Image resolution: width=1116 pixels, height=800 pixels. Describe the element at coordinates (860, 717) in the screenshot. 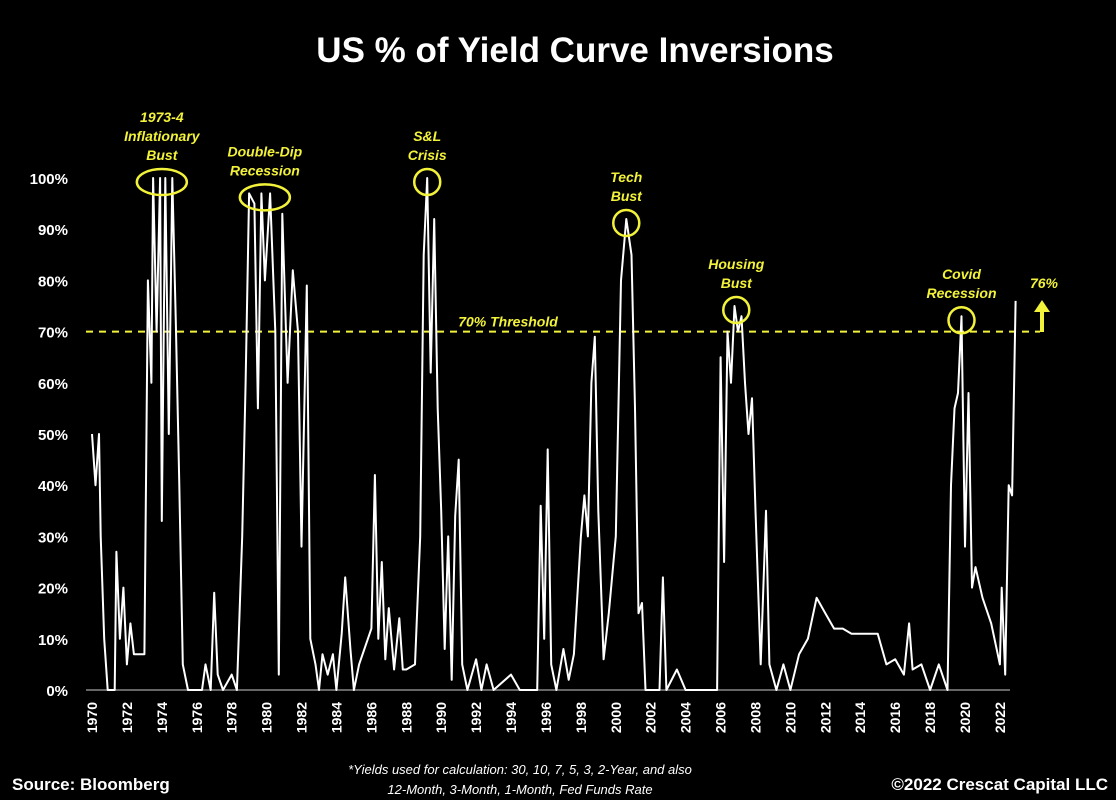

I see `x-tick-label: 2014` at that location.